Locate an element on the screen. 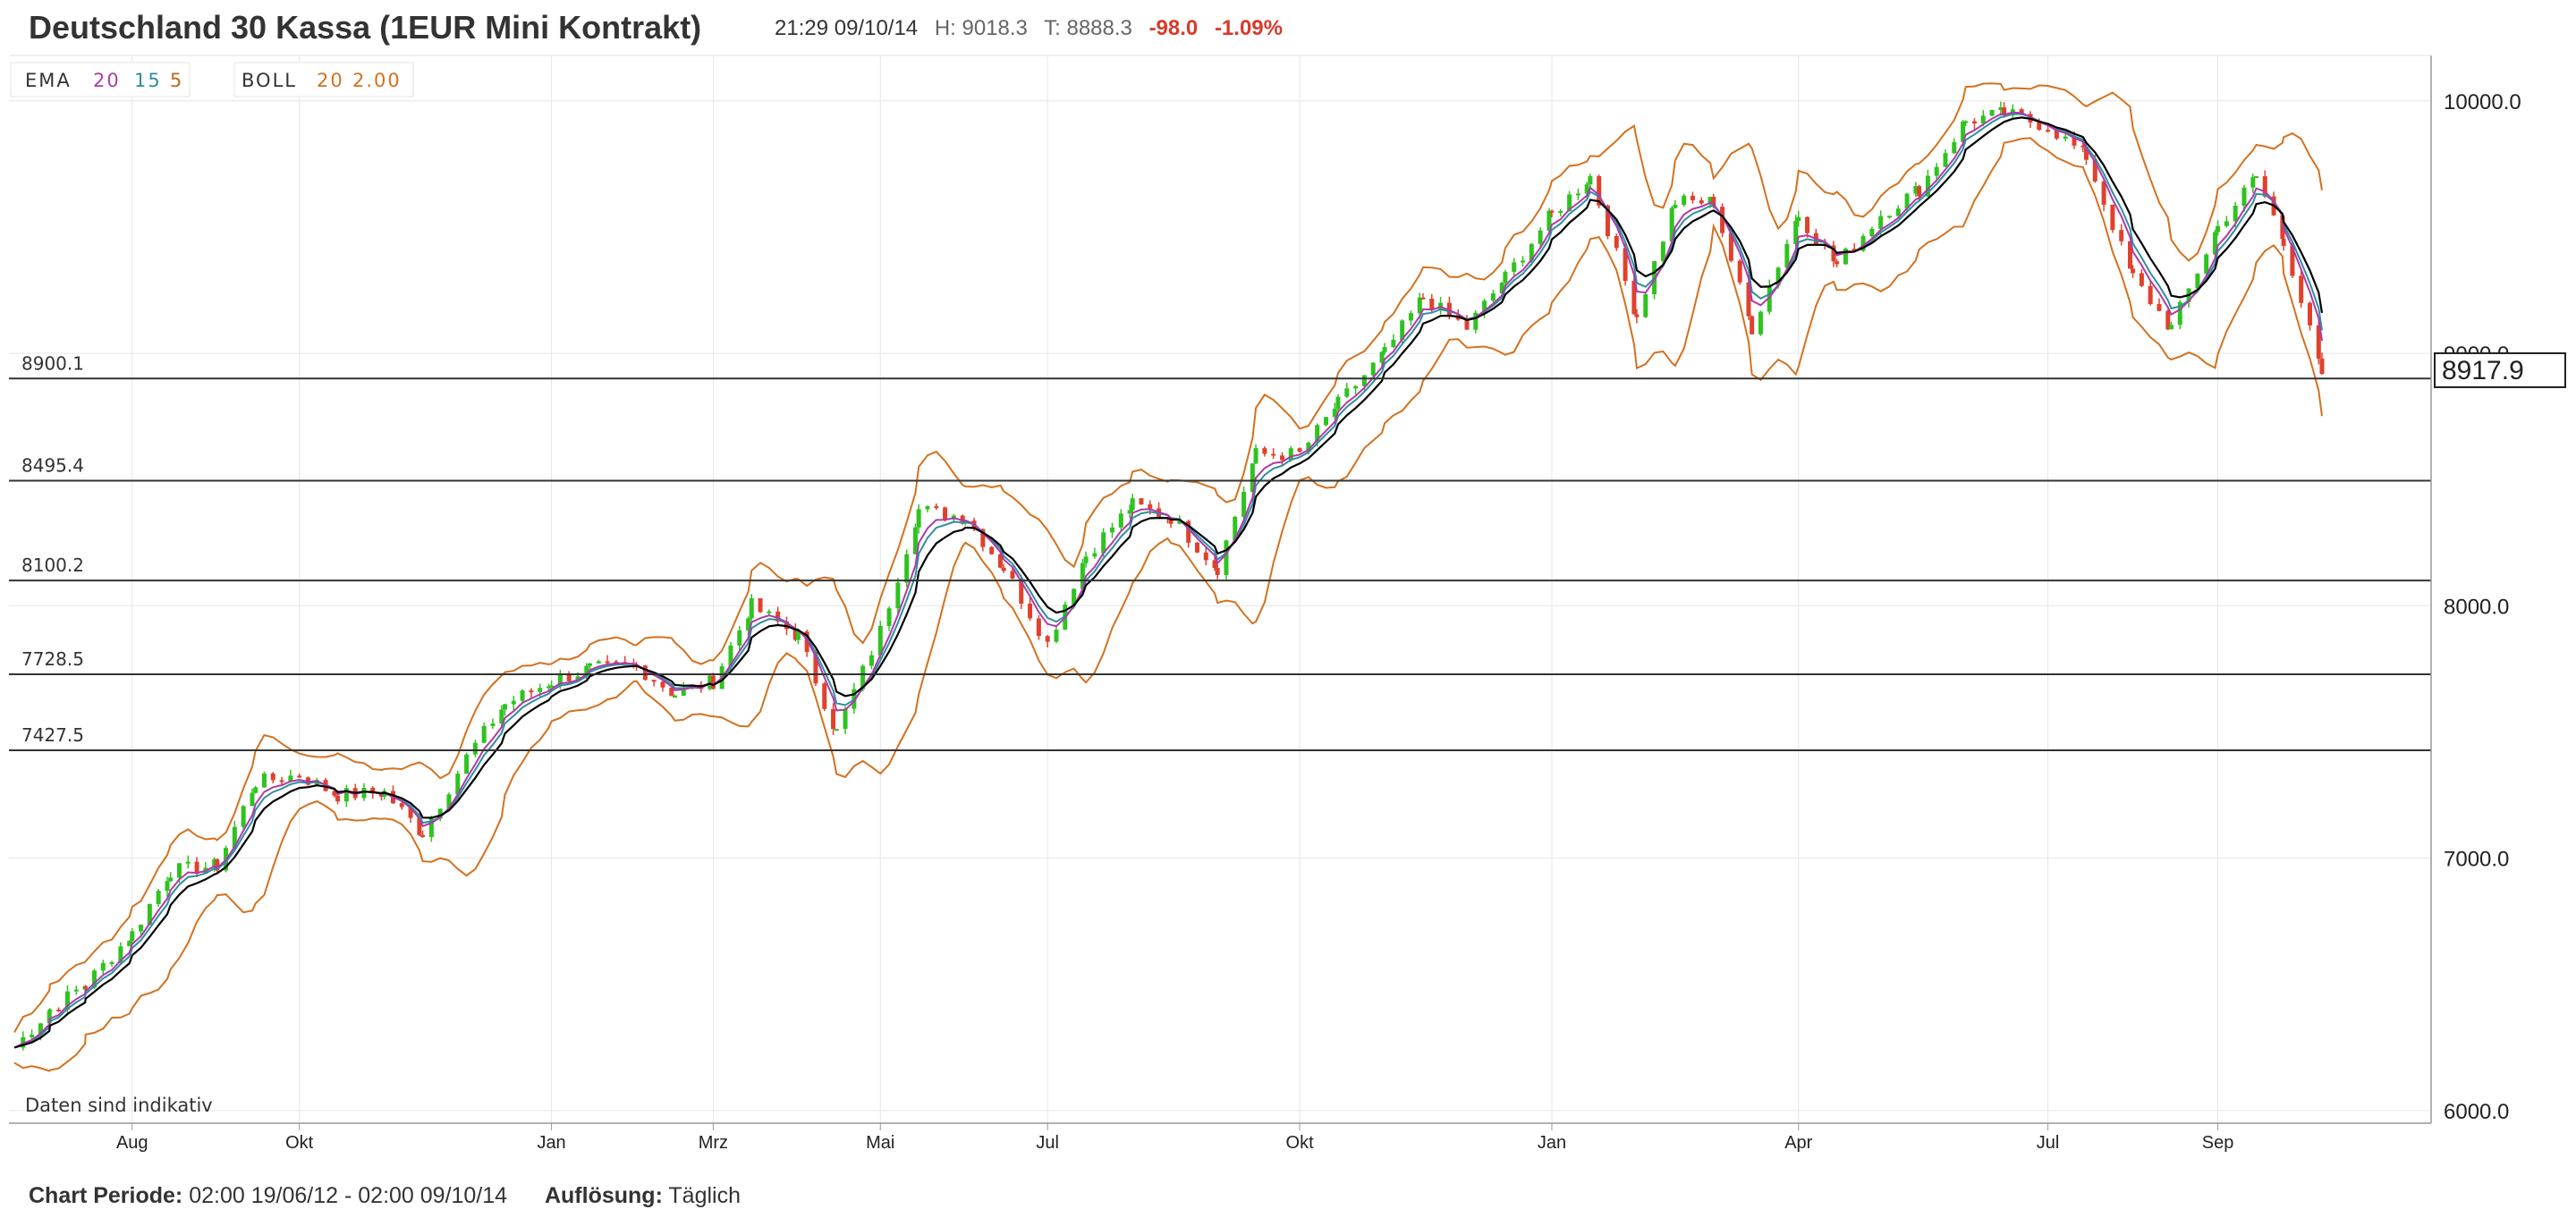 The height and width of the screenshot is (1218, 2576). legend-boll-period: 20 is located at coordinates (330, 80).